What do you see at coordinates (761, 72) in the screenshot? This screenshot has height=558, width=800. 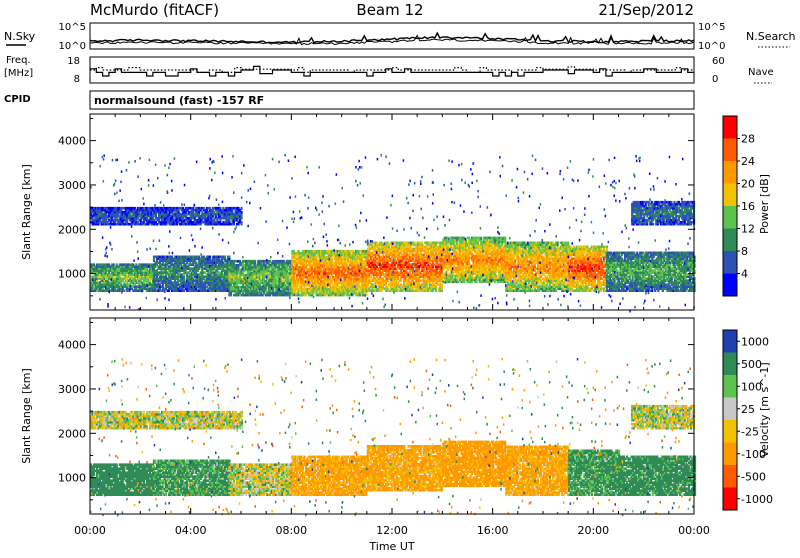 I see `nave-label: Nave` at bounding box center [761, 72].